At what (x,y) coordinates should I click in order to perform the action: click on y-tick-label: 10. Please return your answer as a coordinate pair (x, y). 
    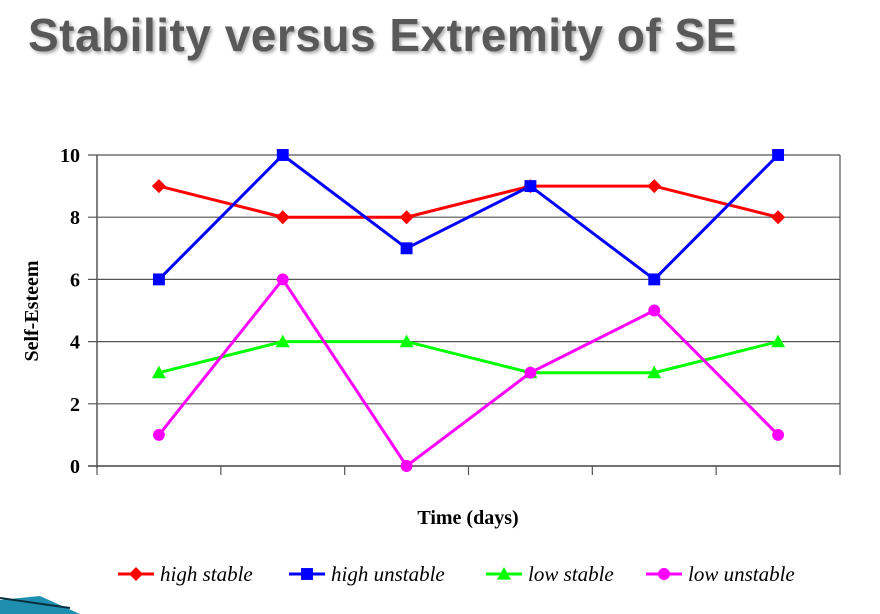
    Looking at the image, I should click on (70, 156).